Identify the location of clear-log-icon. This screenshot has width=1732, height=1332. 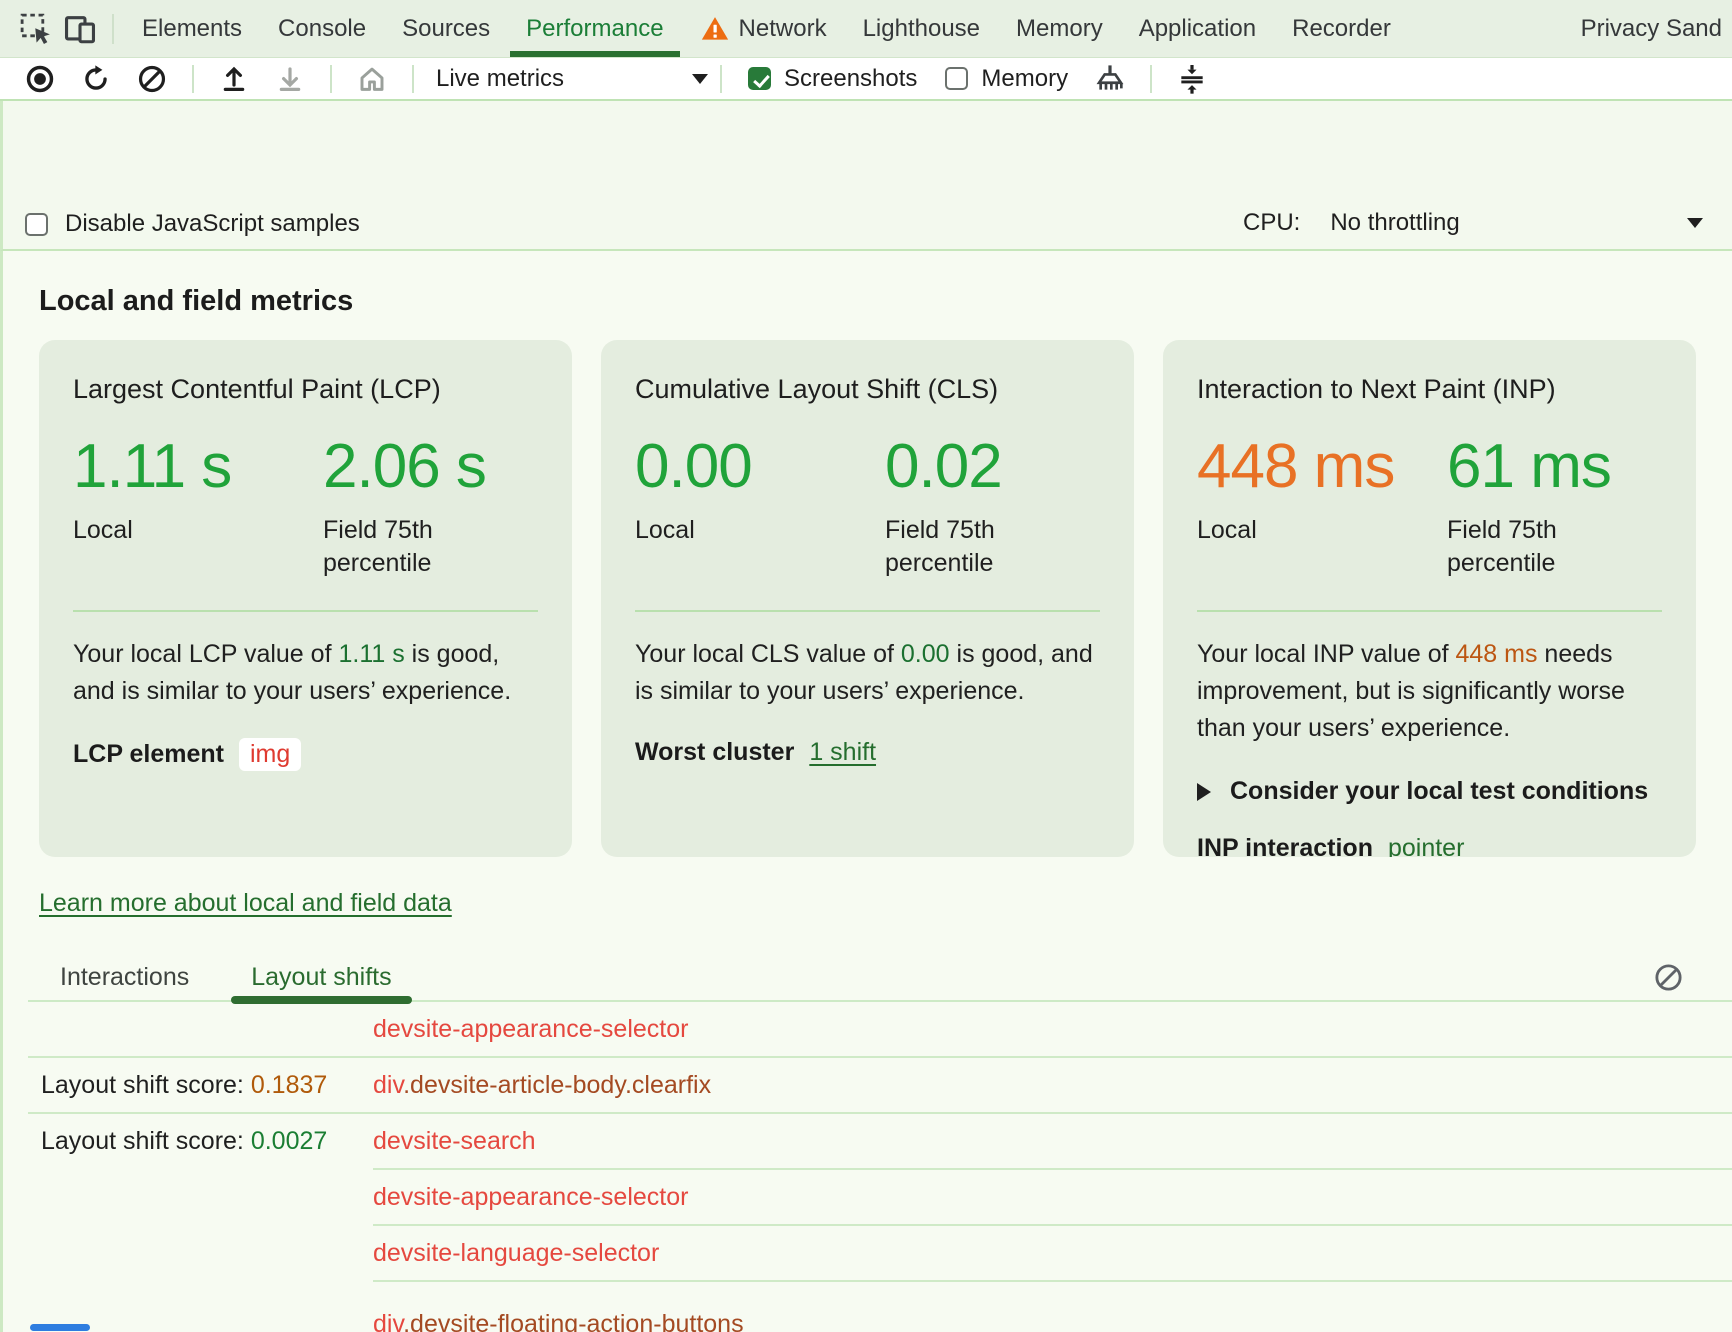
(1668, 977).